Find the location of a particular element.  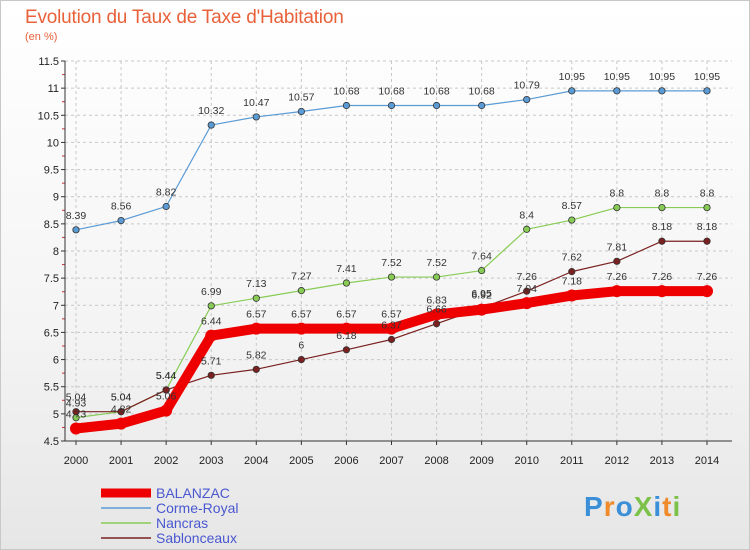

y-tick-label: 5.5 is located at coordinates (51, 388).